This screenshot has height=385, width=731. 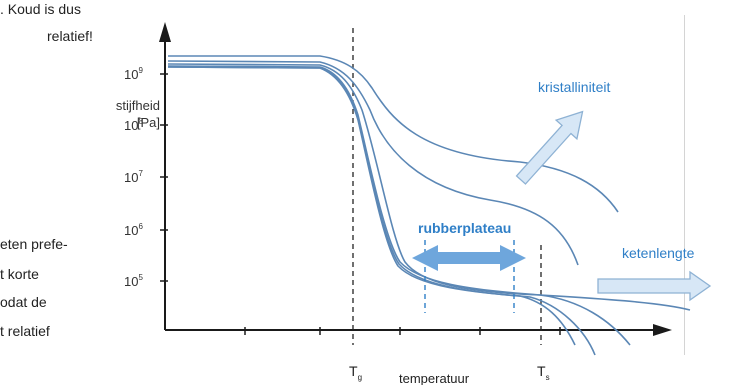 I want to click on y-tick-label: 10⁹, so click(x=133, y=74).